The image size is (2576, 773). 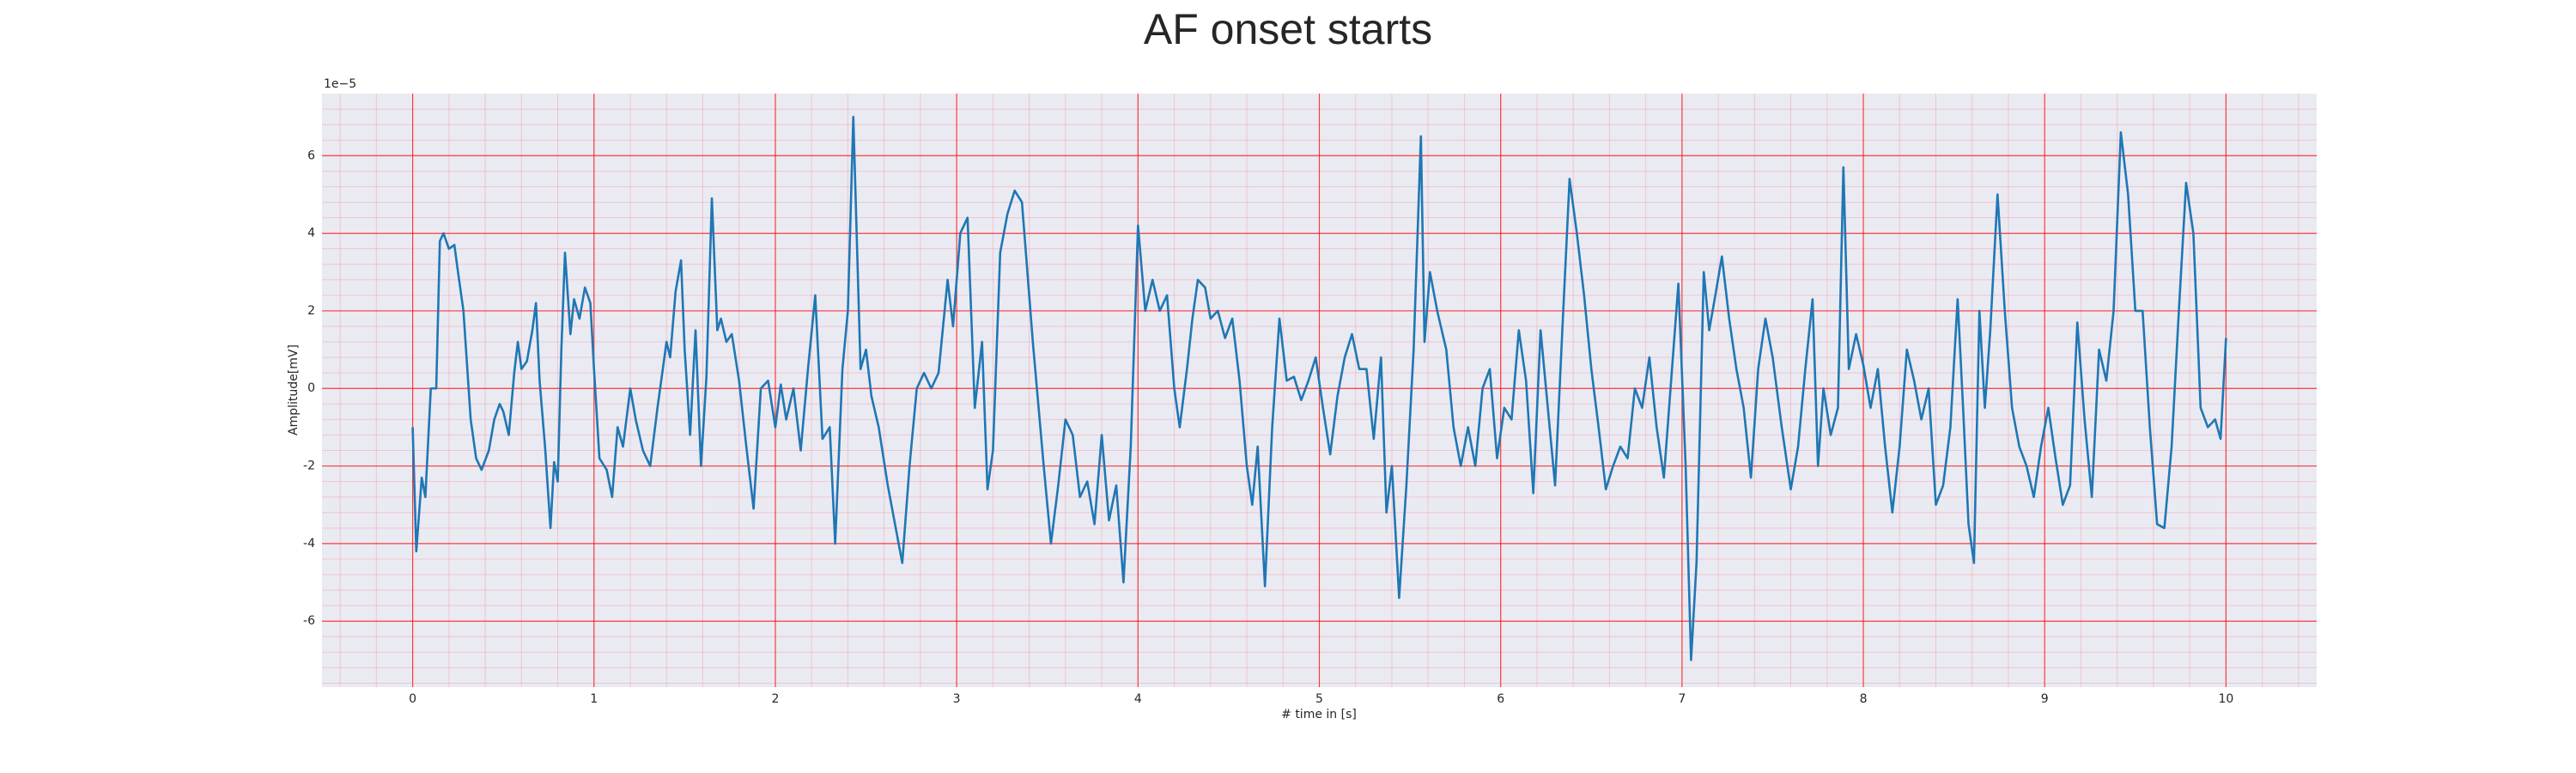 I want to click on y-tick-label: -2, so click(x=309, y=466).